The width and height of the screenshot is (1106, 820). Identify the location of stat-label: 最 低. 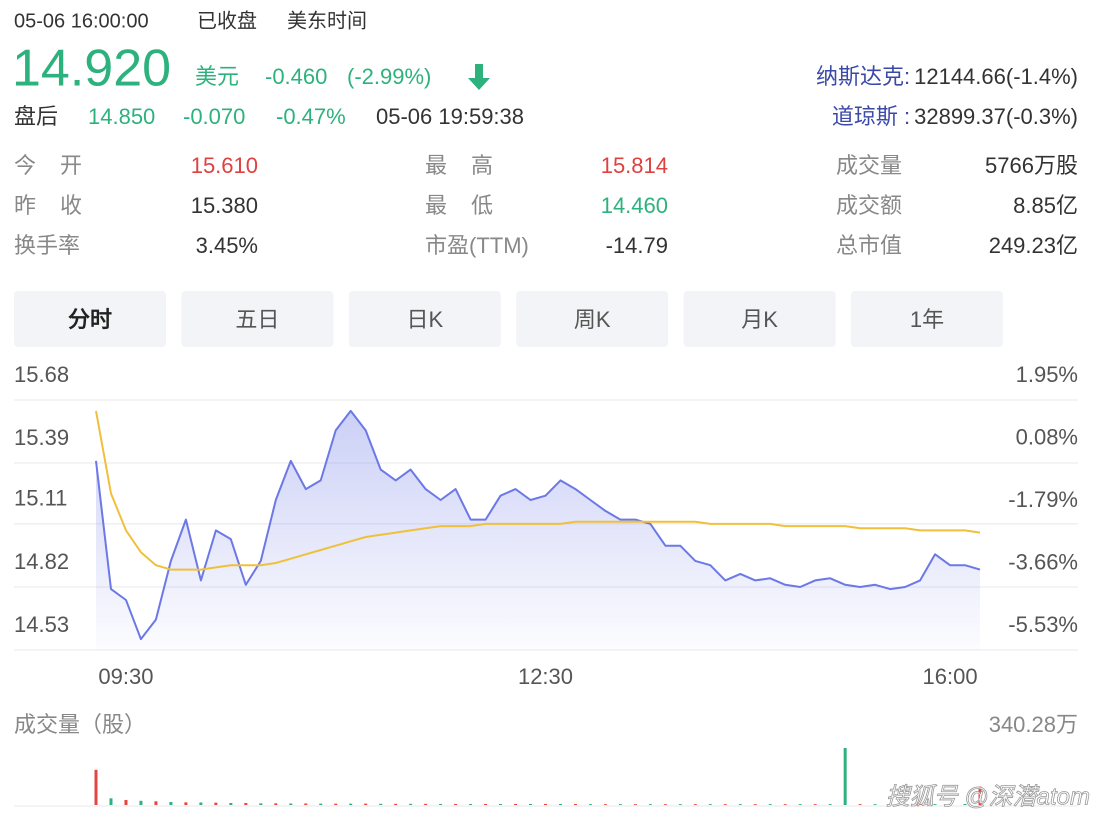
(459, 205).